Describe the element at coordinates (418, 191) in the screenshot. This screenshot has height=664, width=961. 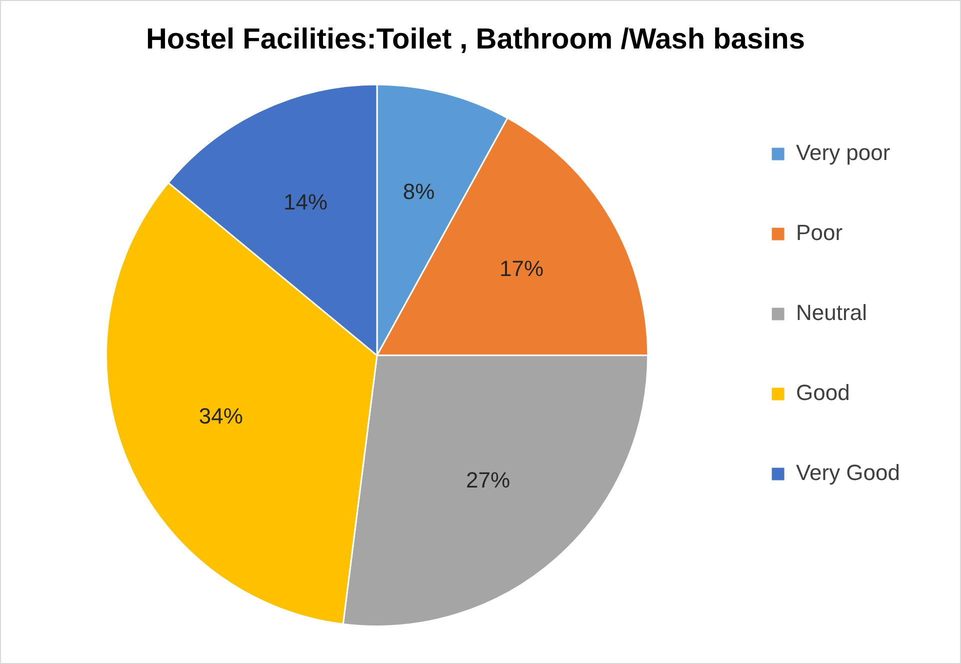
I see `data-label: 8%` at that location.